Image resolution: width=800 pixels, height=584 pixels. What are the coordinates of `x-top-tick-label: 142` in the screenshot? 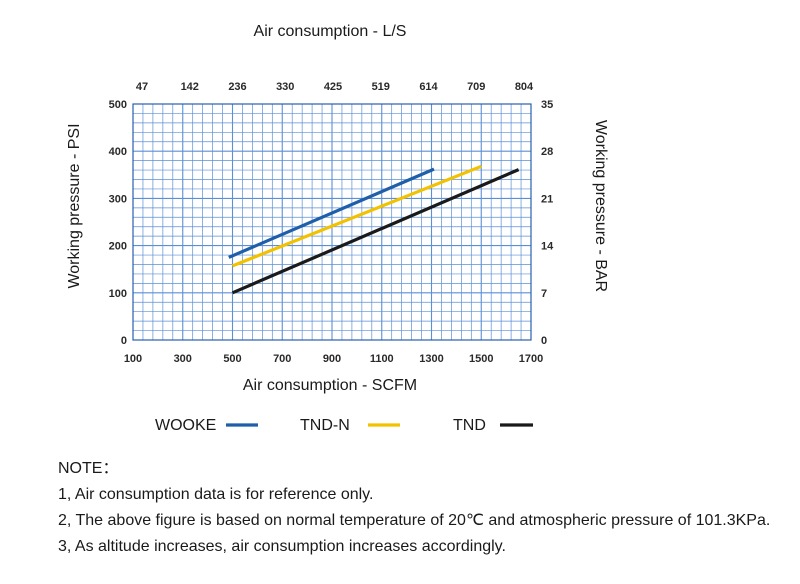 It's located at (190, 87).